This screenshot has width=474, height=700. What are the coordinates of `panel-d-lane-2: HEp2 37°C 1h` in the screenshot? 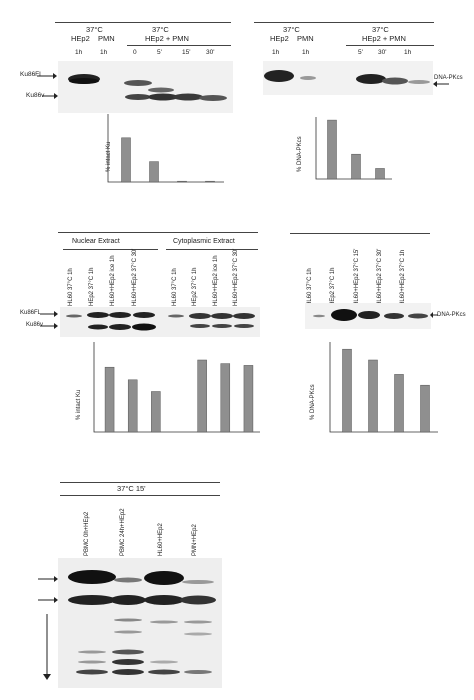 It's located at (333, 286).